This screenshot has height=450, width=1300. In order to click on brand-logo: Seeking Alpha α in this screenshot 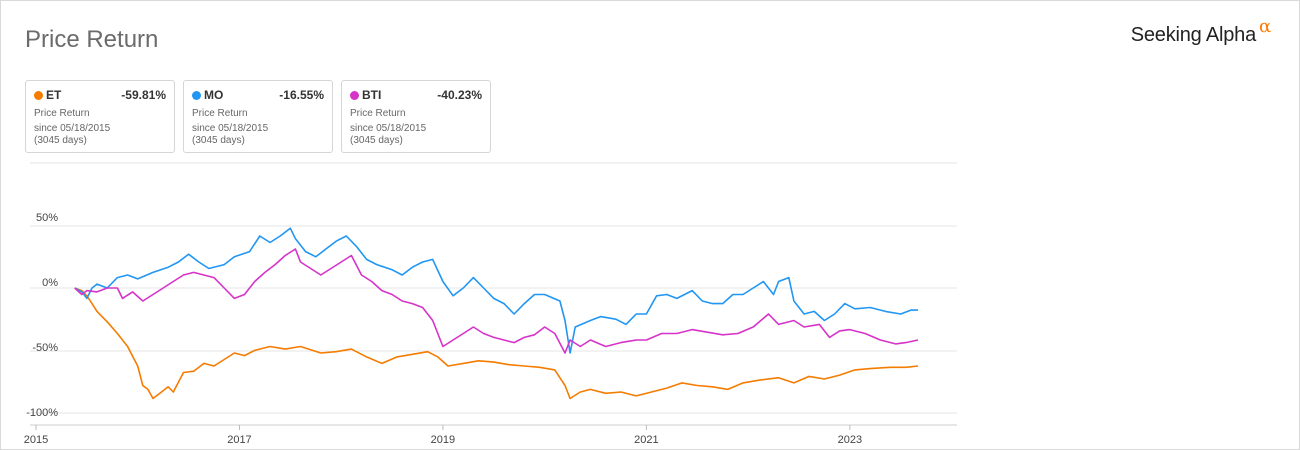, I will do `click(1200, 31)`.